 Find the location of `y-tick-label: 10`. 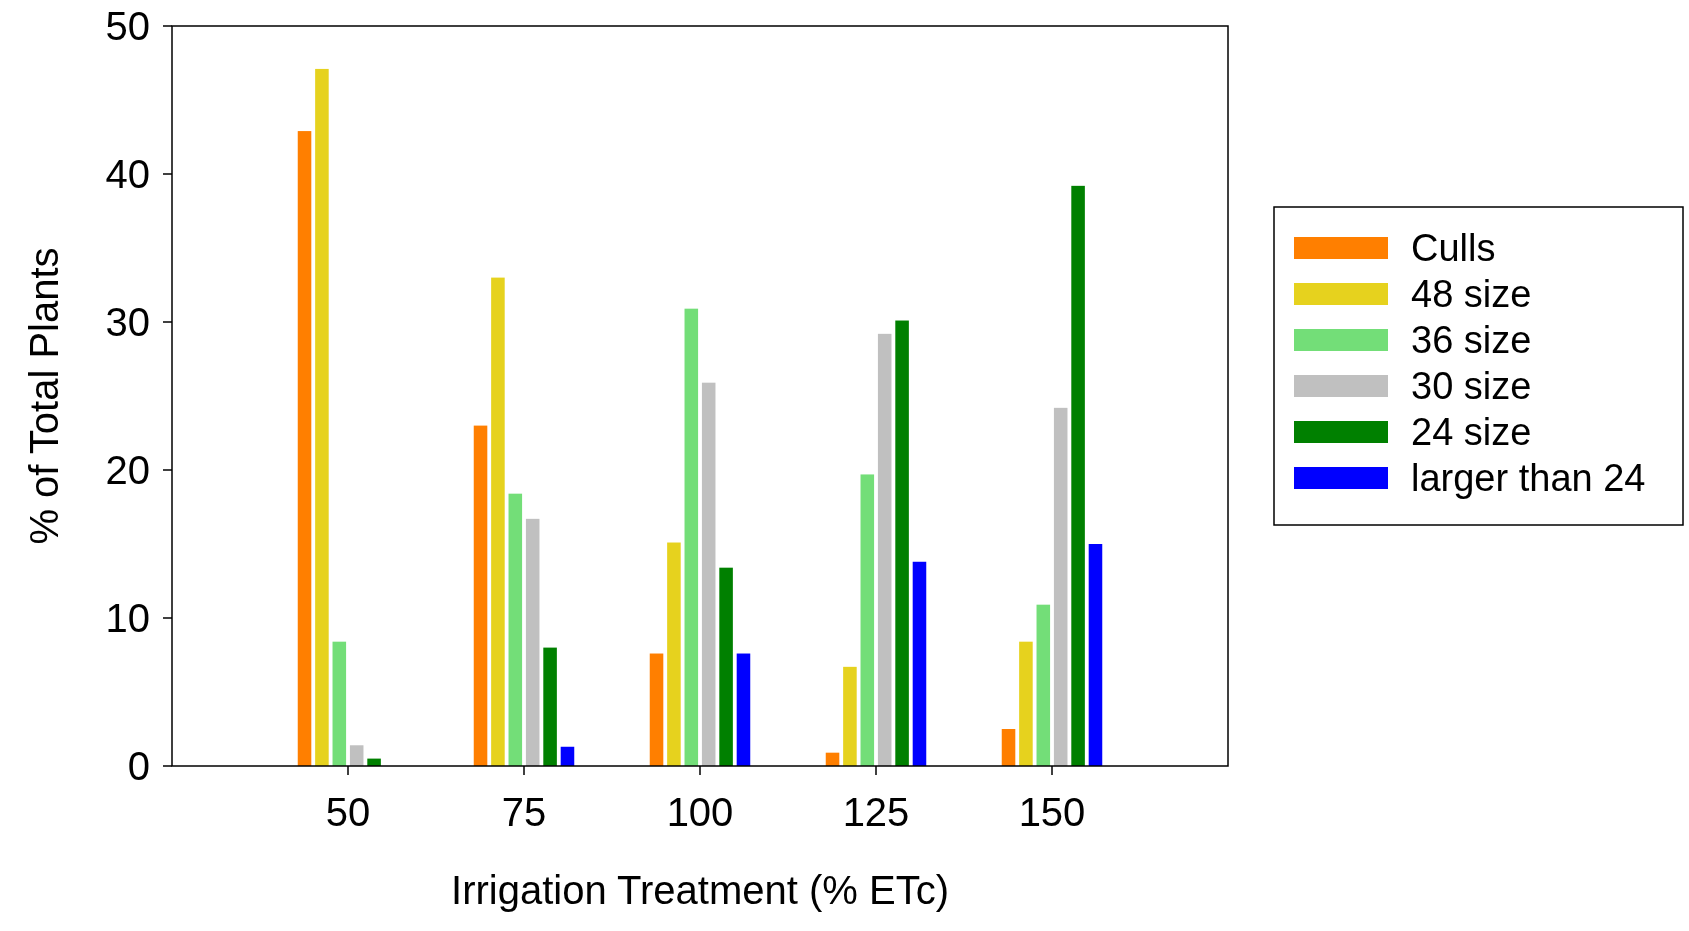

y-tick-label: 10 is located at coordinates (127, 618).